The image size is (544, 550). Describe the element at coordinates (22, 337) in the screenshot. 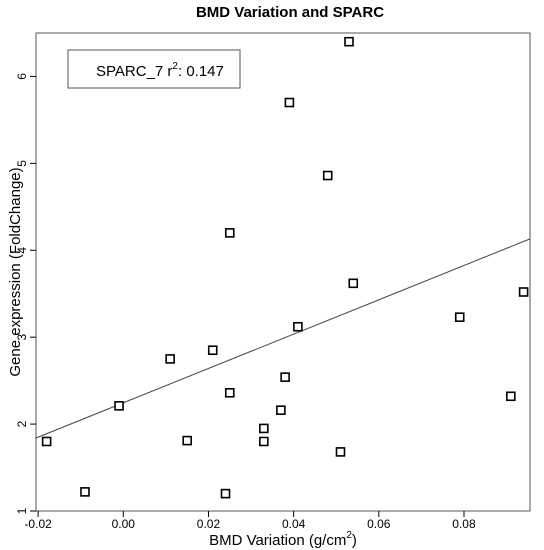

I see `y-tick-label: 3` at that location.